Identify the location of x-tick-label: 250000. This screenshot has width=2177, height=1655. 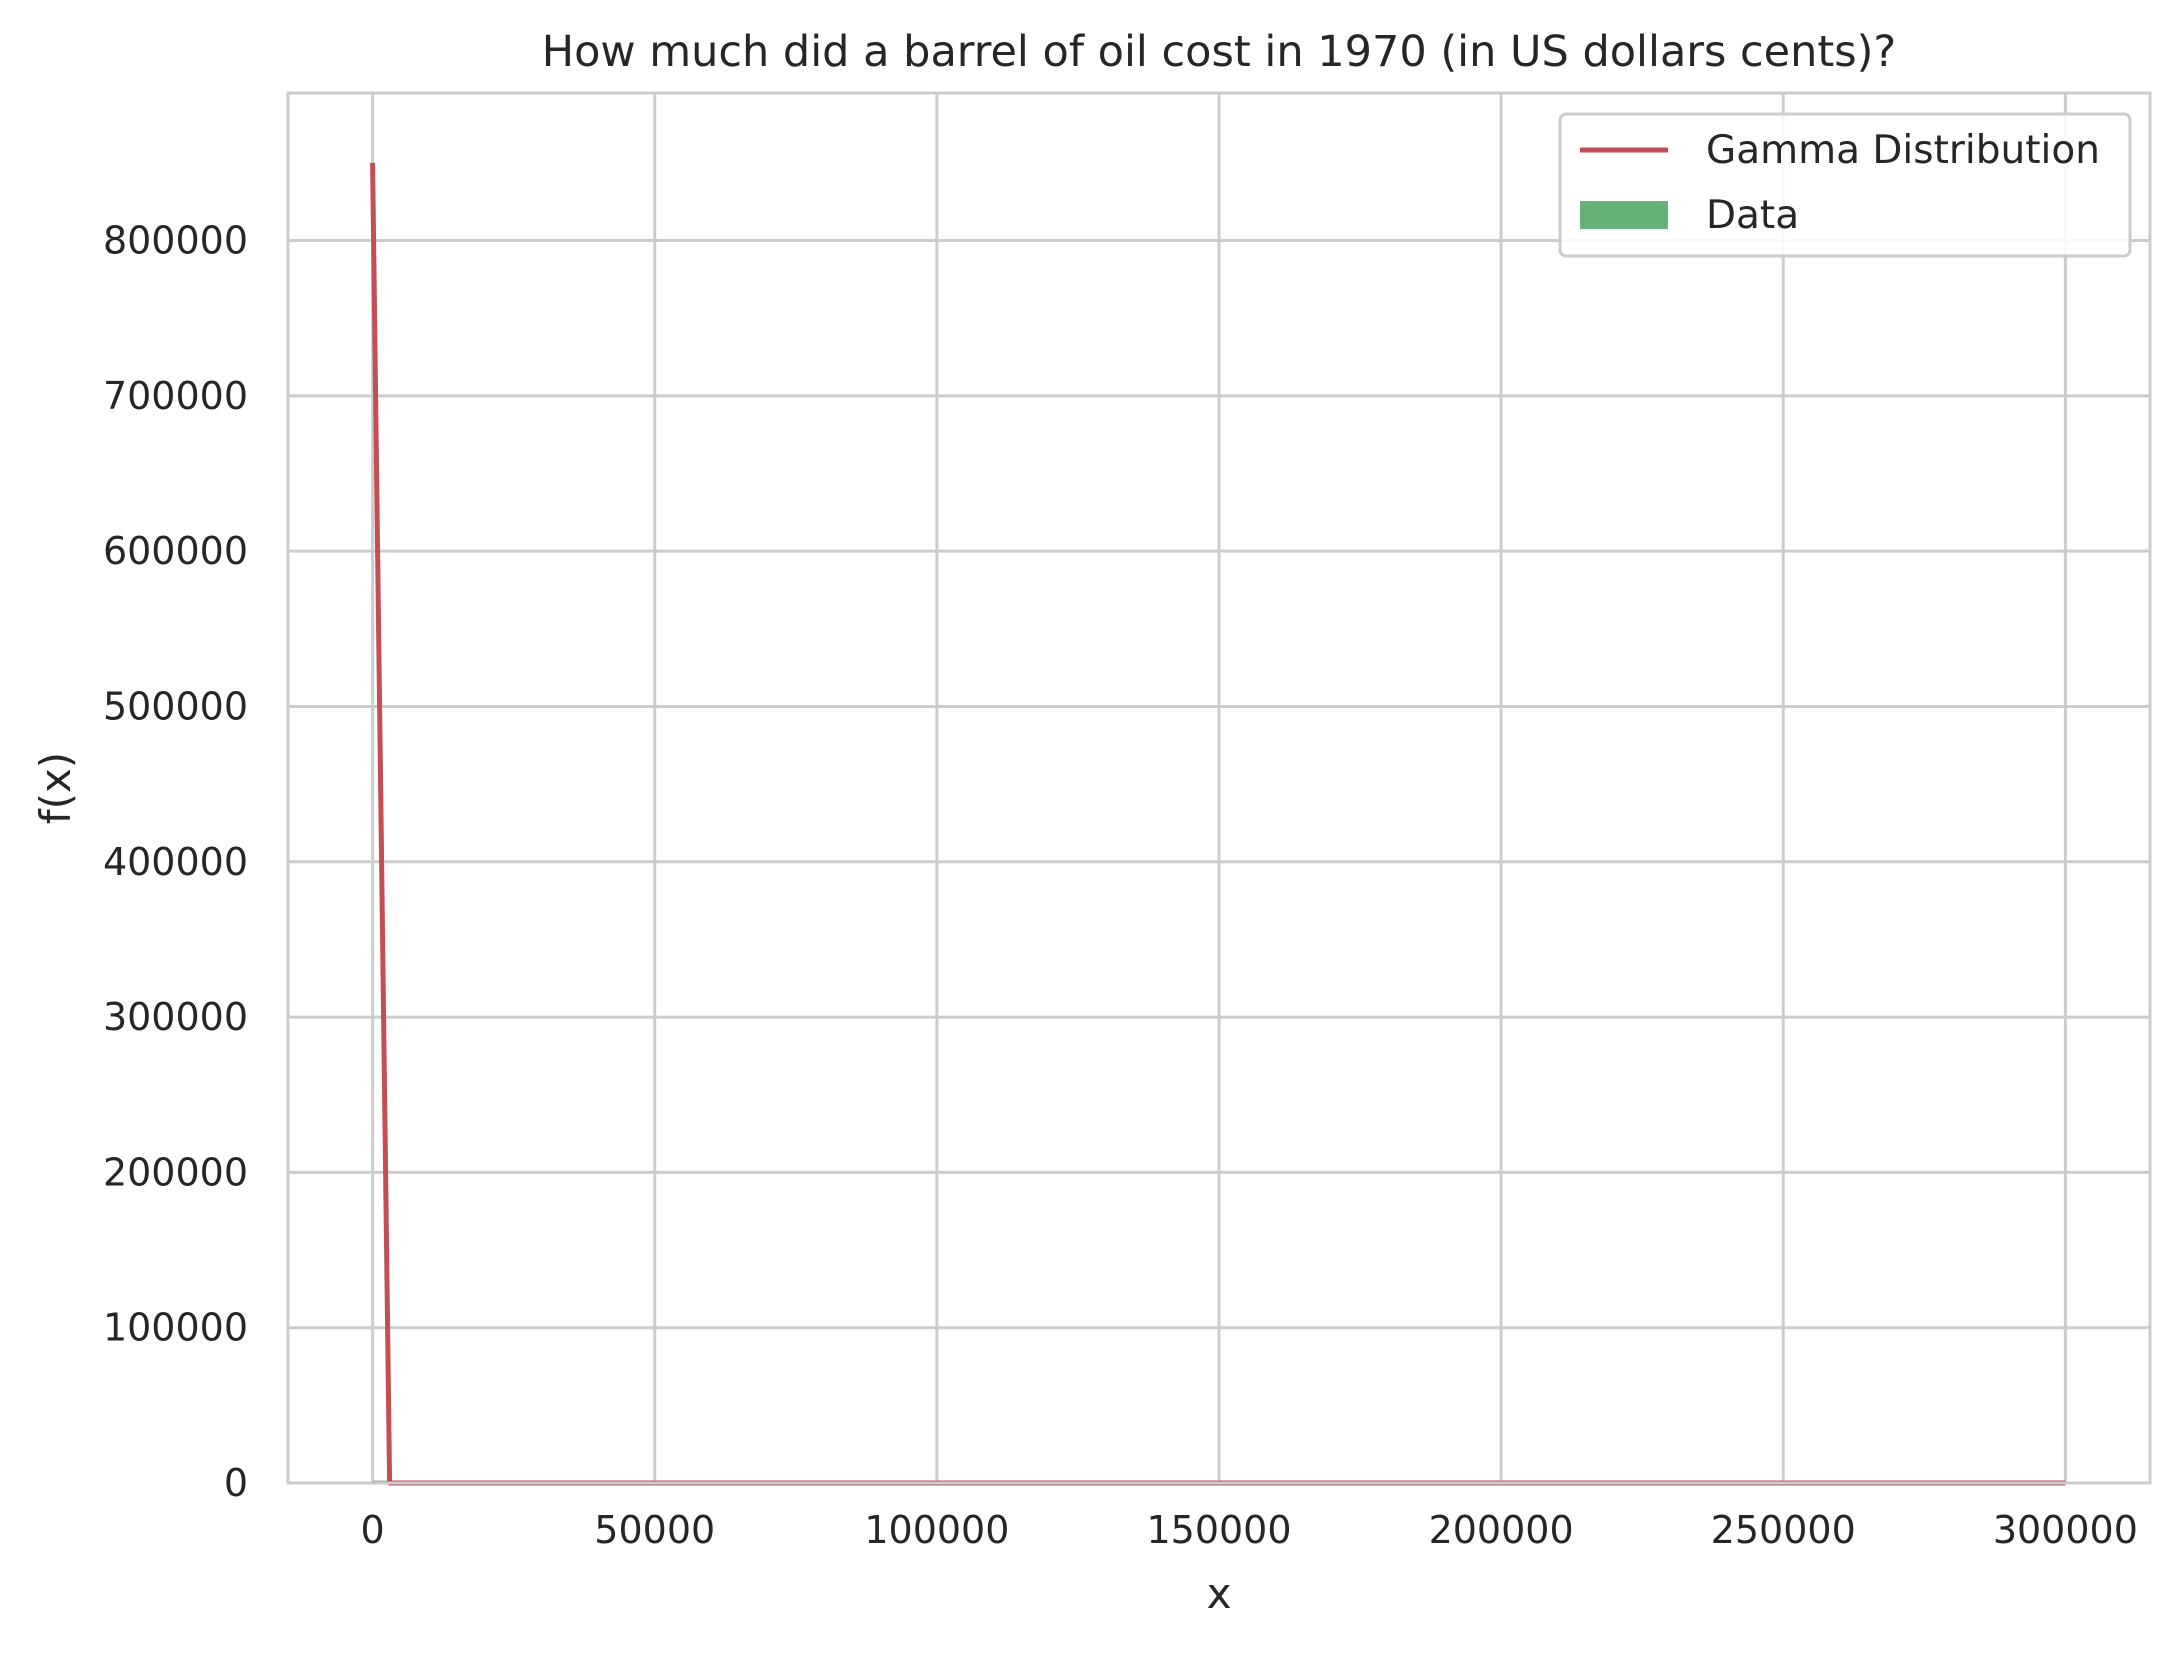
(1783, 1530).